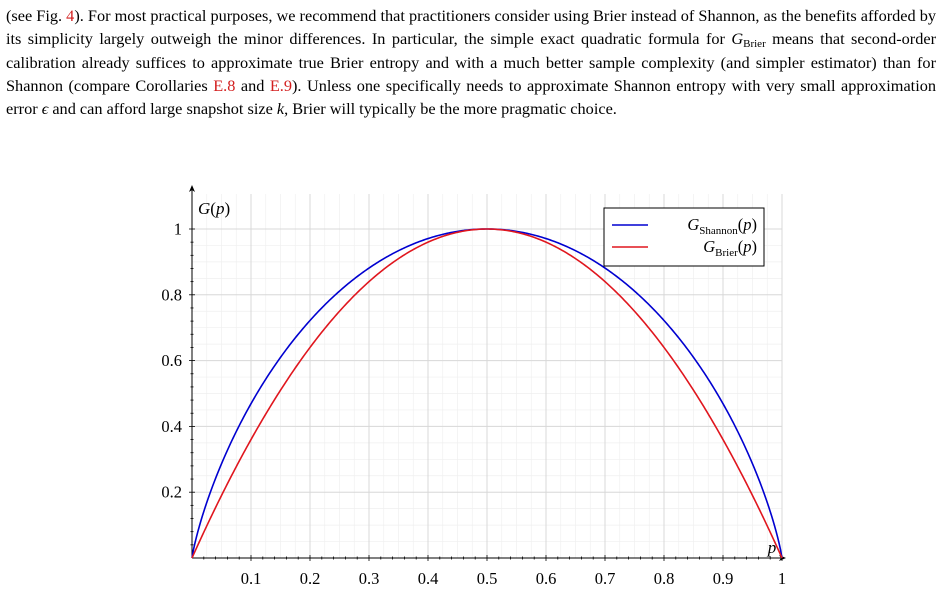  What do you see at coordinates (171, 294) in the screenshot?
I see `y-tick-label: 0.8` at bounding box center [171, 294].